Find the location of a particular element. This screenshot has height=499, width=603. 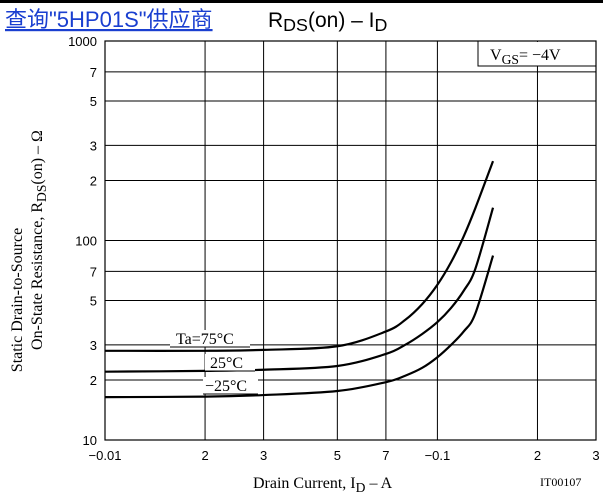

y-tick-label: 10 is located at coordinates (90, 440).